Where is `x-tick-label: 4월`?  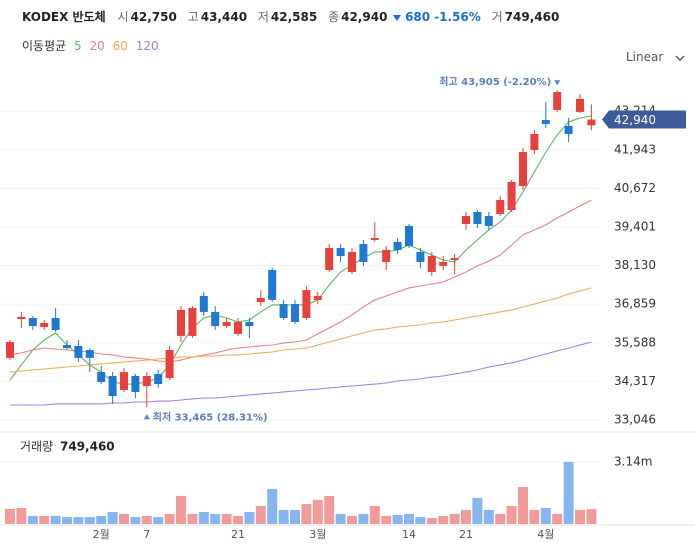 x-tick-label: 4월 is located at coordinates (545, 534).